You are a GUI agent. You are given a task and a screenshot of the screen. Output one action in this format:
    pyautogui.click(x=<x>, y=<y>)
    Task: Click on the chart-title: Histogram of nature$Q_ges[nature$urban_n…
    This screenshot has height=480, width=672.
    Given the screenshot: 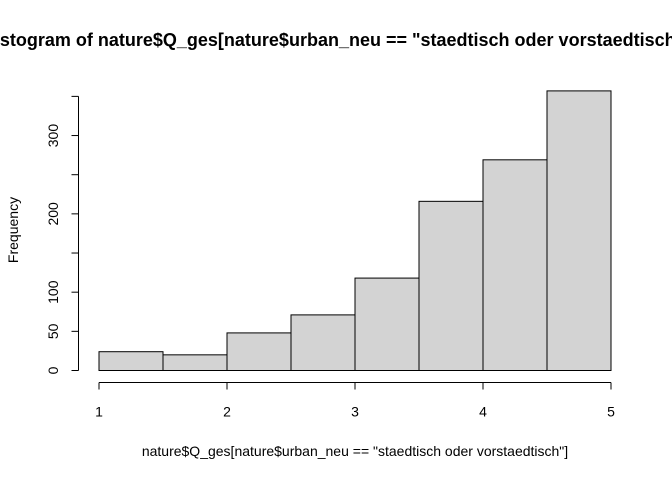 What is the action you would take?
    pyautogui.click(x=336, y=40)
    